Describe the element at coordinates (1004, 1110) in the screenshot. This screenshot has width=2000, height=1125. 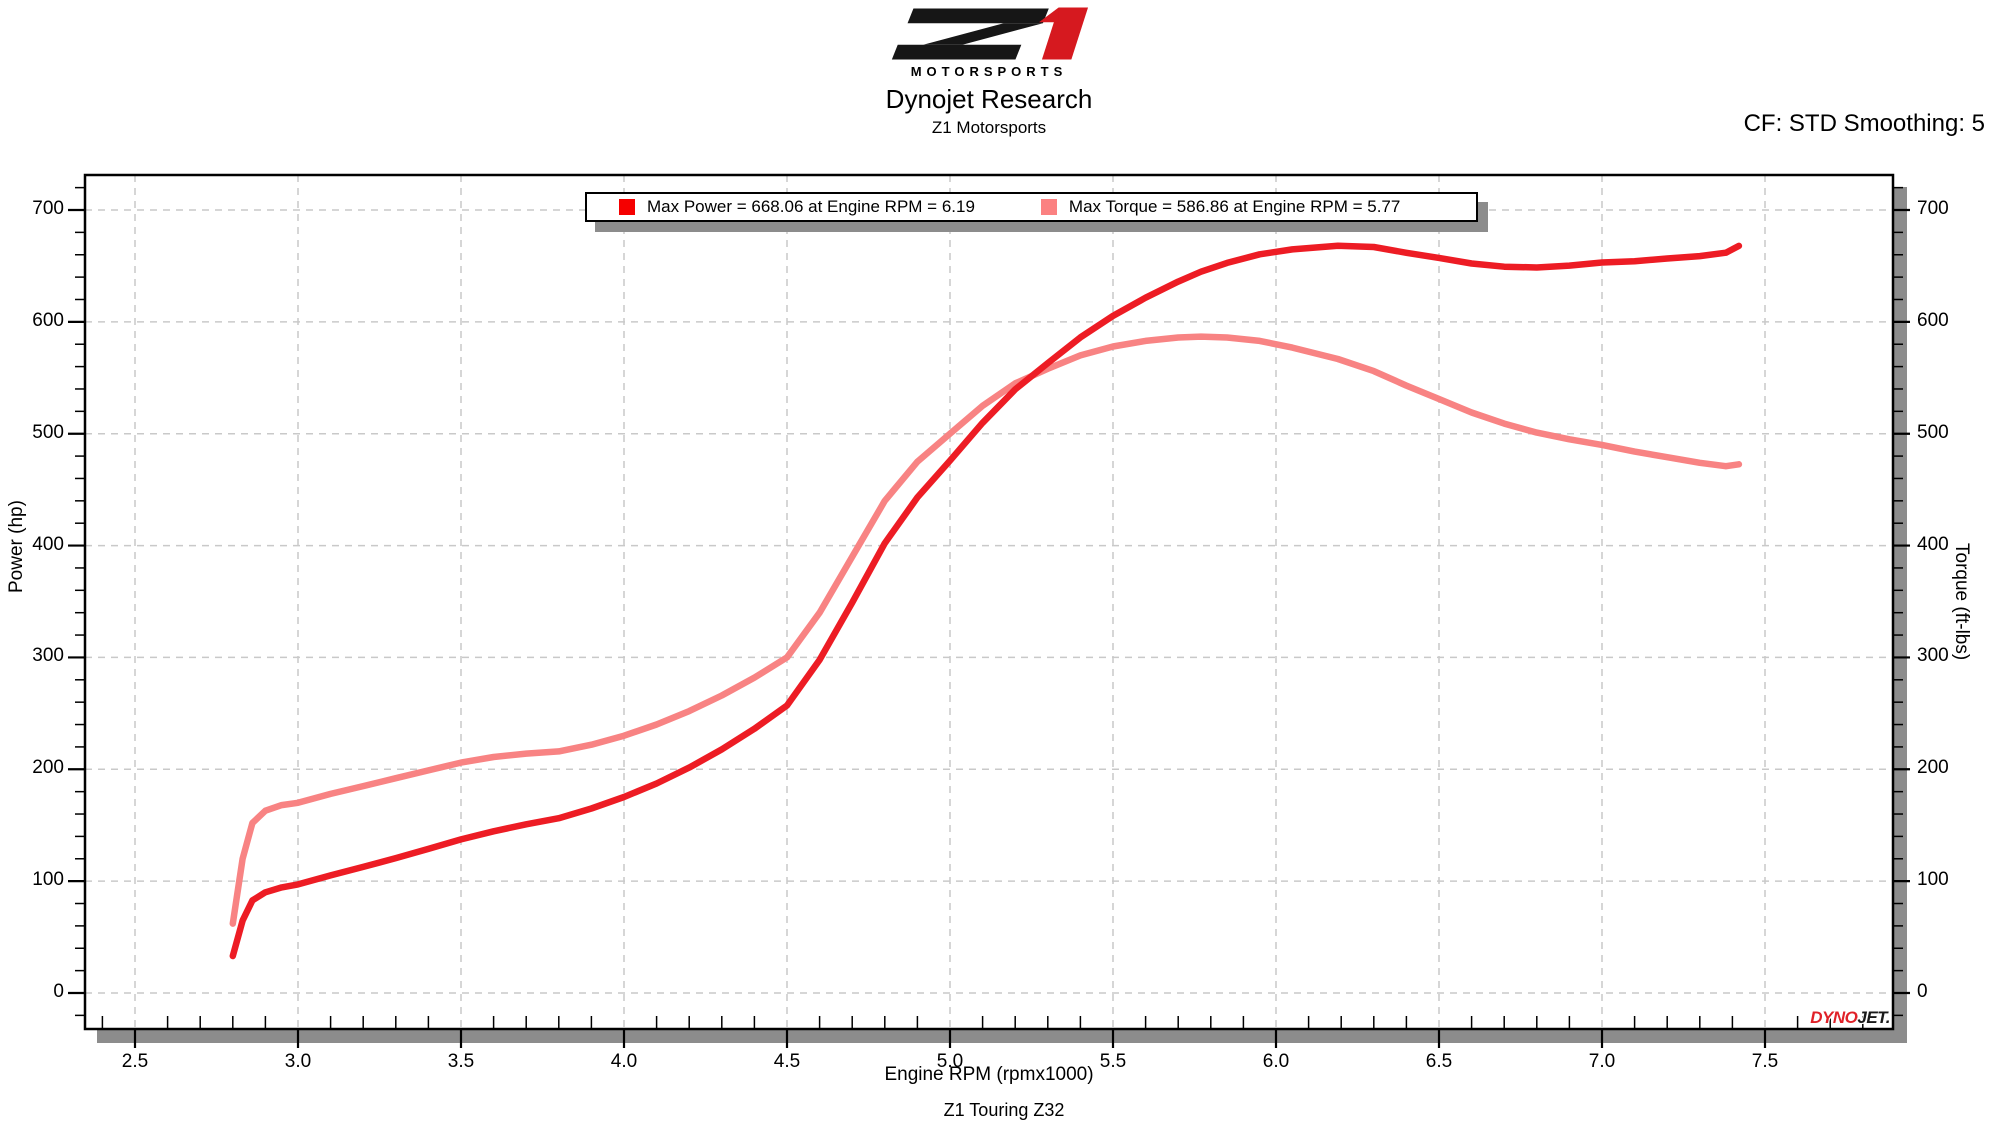
I see `run-description: Z1 Touring Z32` at that location.